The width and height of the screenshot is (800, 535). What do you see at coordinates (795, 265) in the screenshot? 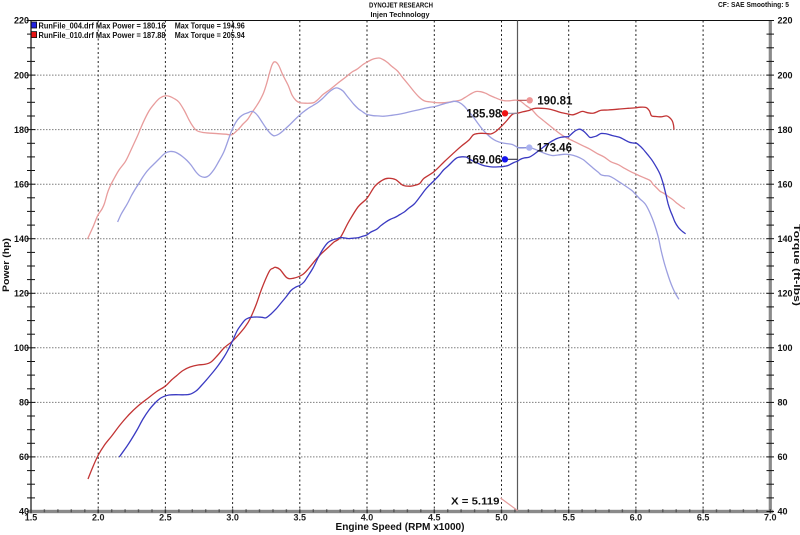
I see `svg-text: Torque (ft-lbs)` at bounding box center [795, 265].